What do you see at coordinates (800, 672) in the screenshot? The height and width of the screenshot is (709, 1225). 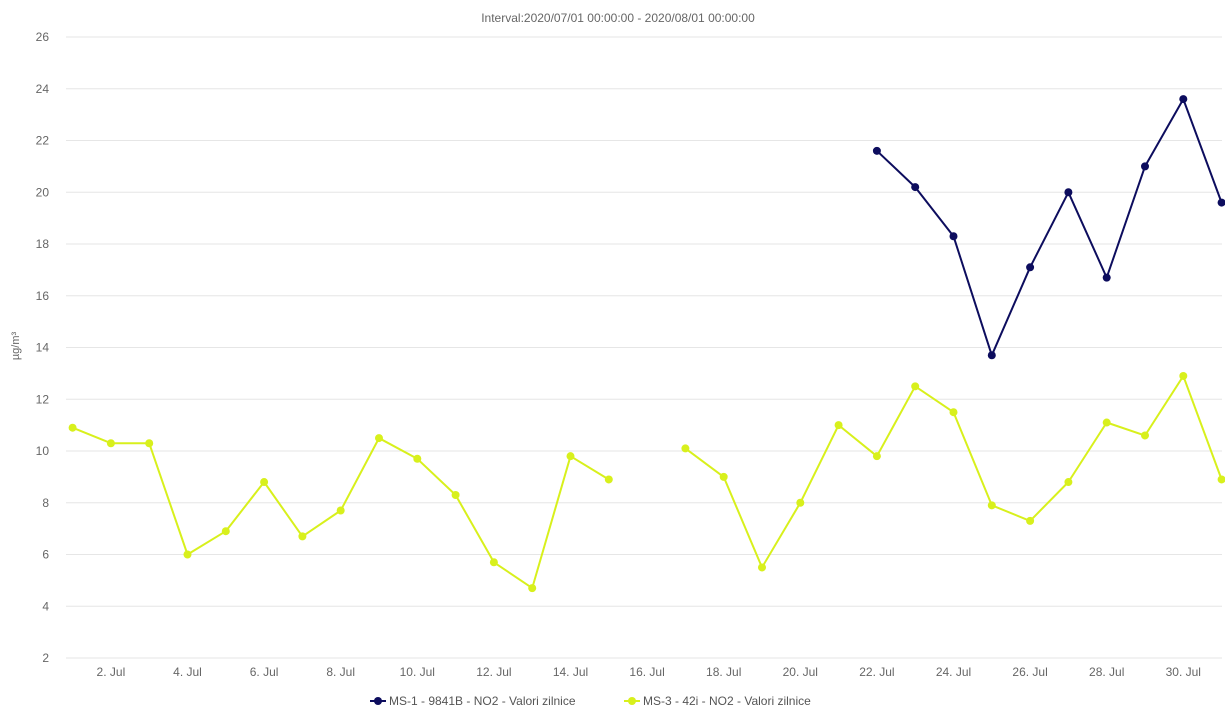 I see `x-tick-label: 20. Jul` at bounding box center [800, 672].